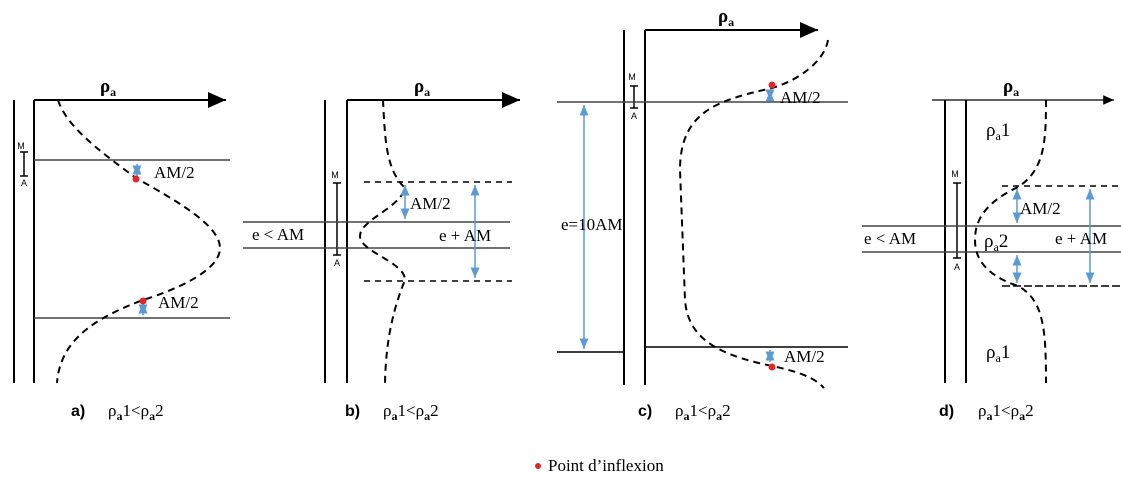 The height and width of the screenshot is (477, 1121). Describe the element at coordinates (592, 224) in the screenshot. I see `thick-layer-label: e=10AM` at that location.